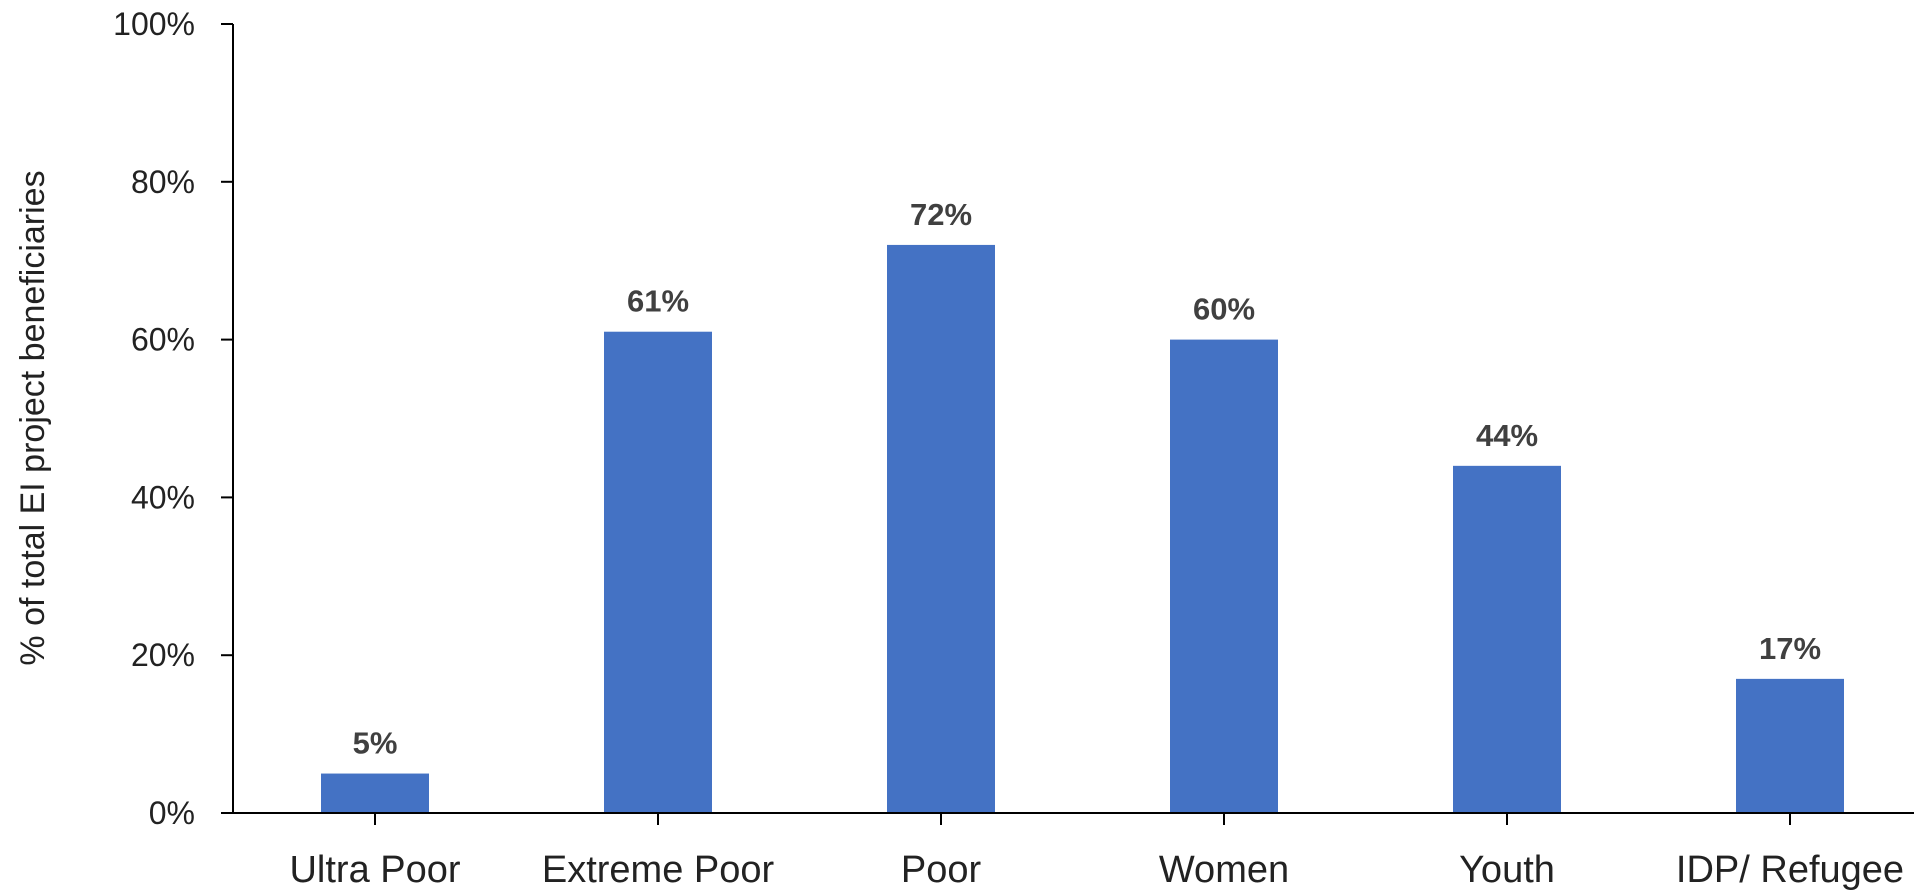 Image resolution: width=1914 pixels, height=890 pixels. Describe the element at coordinates (154, 24) in the screenshot. I see `y-tick-label: 100%` at that location.